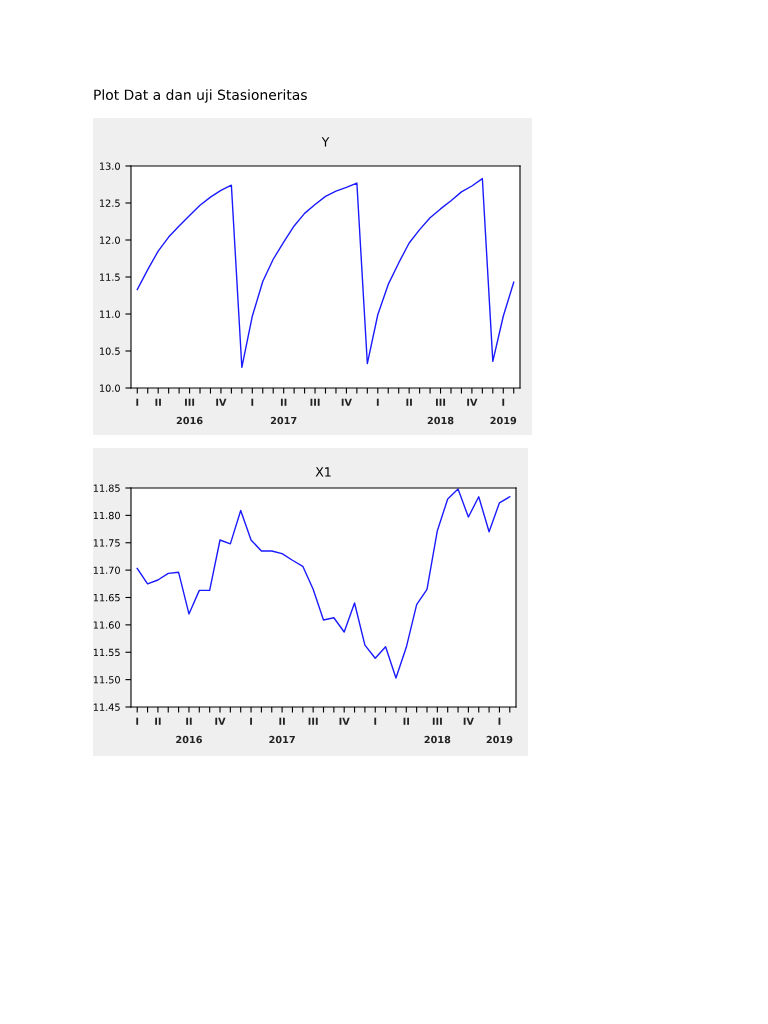  What do you see at coordinates (323, 472) in the screenshot?
I see `chart-title: X1` at bounding box center [323, 472].